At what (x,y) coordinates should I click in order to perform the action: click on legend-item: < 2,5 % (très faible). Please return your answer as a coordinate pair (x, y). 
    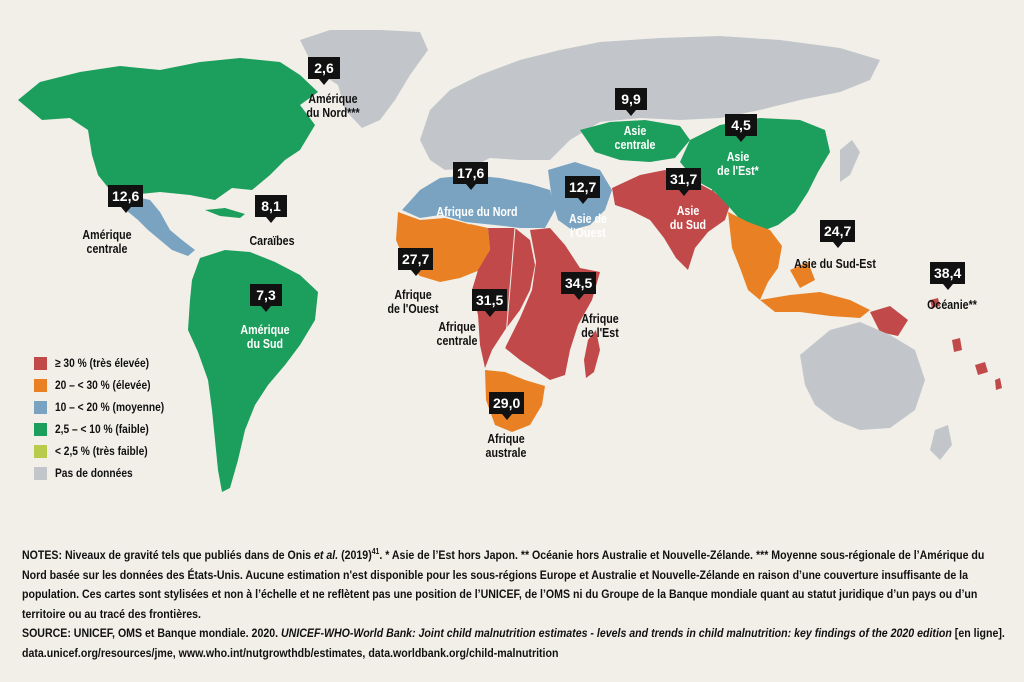
    Looking at the image, I should click on (108, 451).